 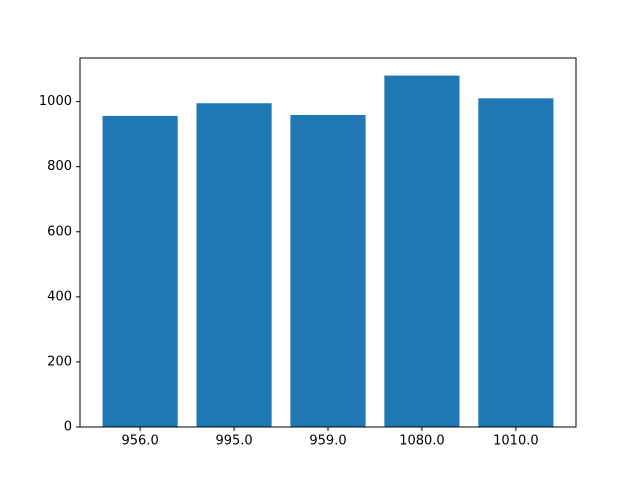 I want to click on y-tick-label: 800, so click(x=59, y=166).